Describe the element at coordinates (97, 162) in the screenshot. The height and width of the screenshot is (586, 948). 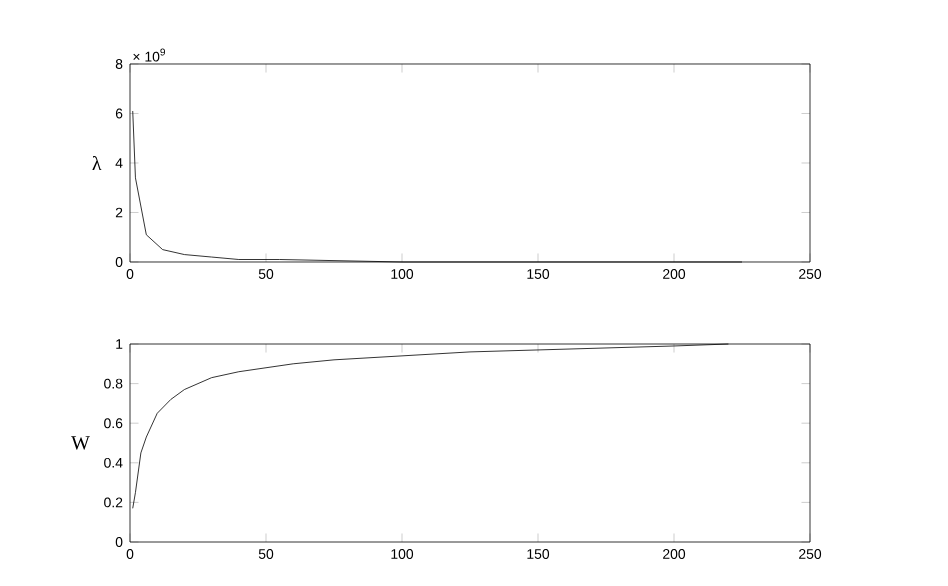
I see `y-axis-title: λ` at that location.